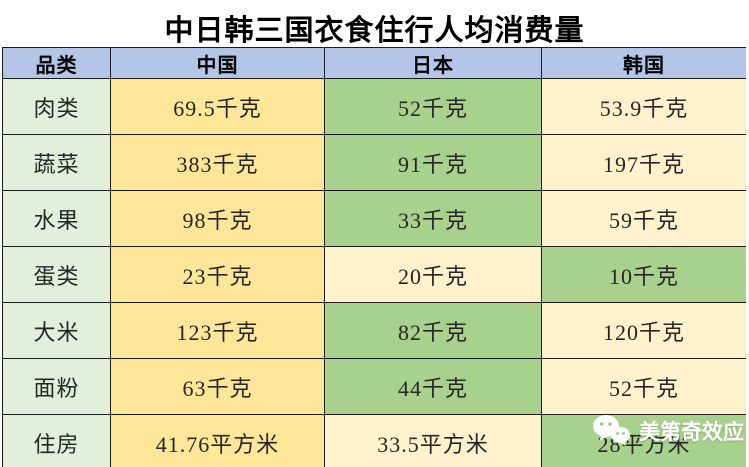 The height and width of the screenshot is (467, 749). I want to click on page-title: 中日韩三国衣食住行人均消费量, so click(374, 31).